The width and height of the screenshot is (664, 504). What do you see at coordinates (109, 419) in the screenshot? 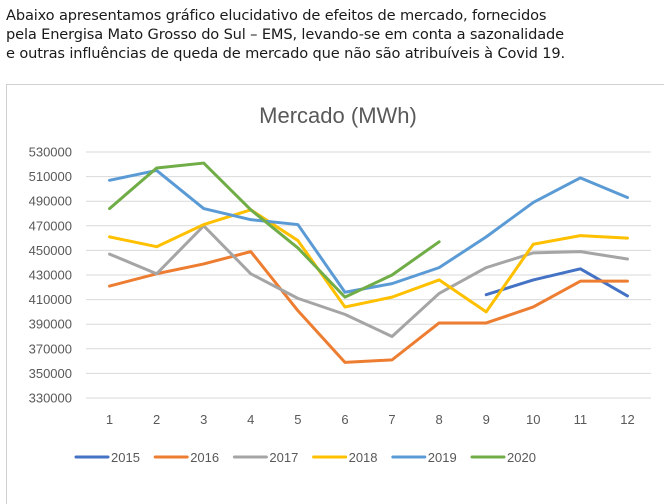
I see `x-tick-label: 1` at bounding box center [109, 419].